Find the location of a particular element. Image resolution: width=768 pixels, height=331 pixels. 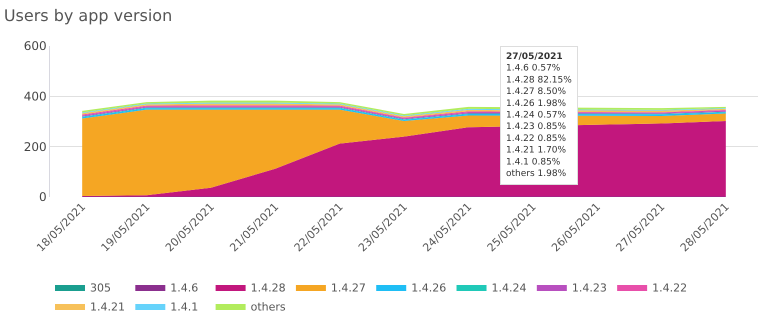

legend-label: 1.4.28 is located at coordinates (268, 287).